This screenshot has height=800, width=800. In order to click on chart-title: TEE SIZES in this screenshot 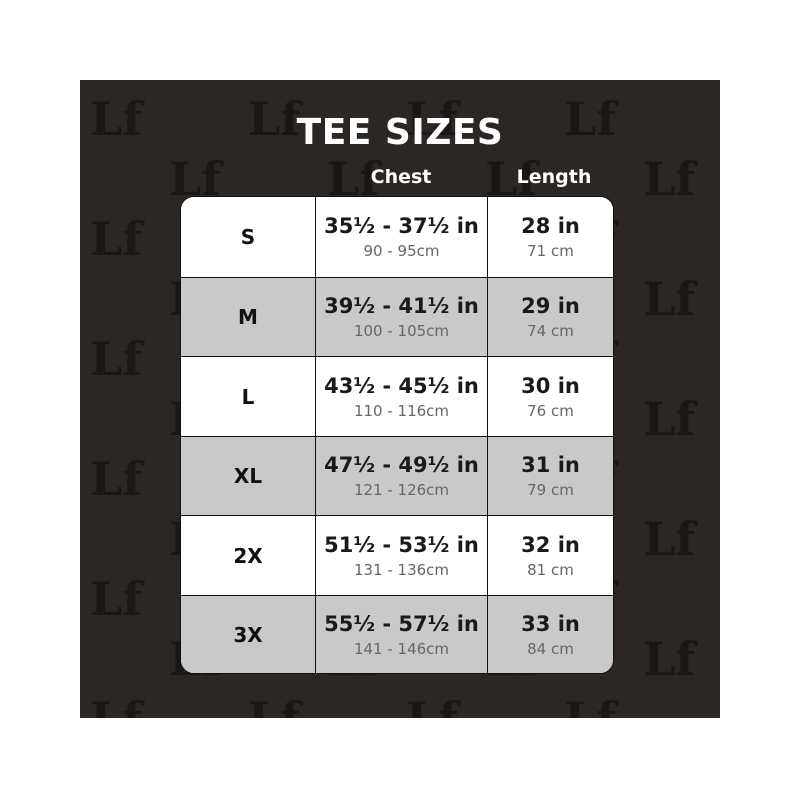, I will do `click(400, 132)`.